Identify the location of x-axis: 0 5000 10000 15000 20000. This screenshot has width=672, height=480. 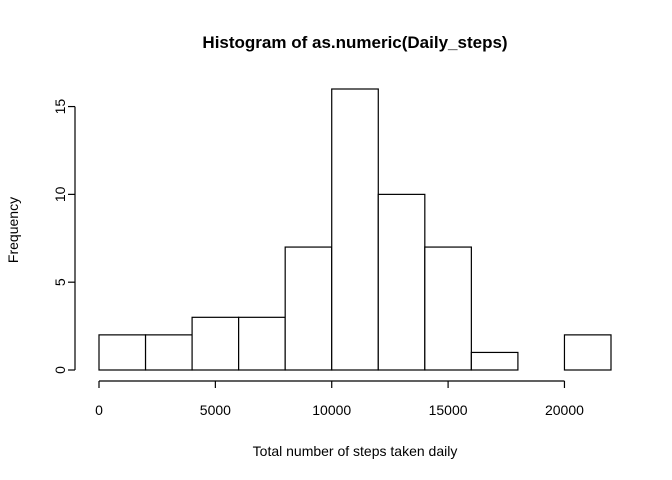
(339, 399).